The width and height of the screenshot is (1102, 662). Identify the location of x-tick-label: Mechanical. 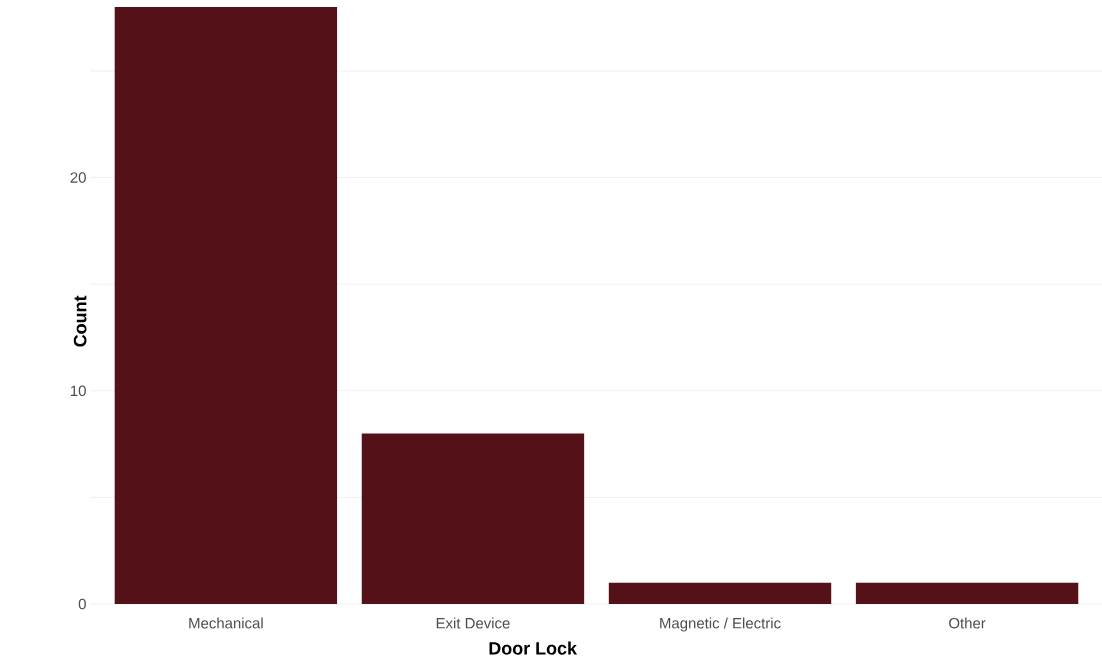
(226, 623).